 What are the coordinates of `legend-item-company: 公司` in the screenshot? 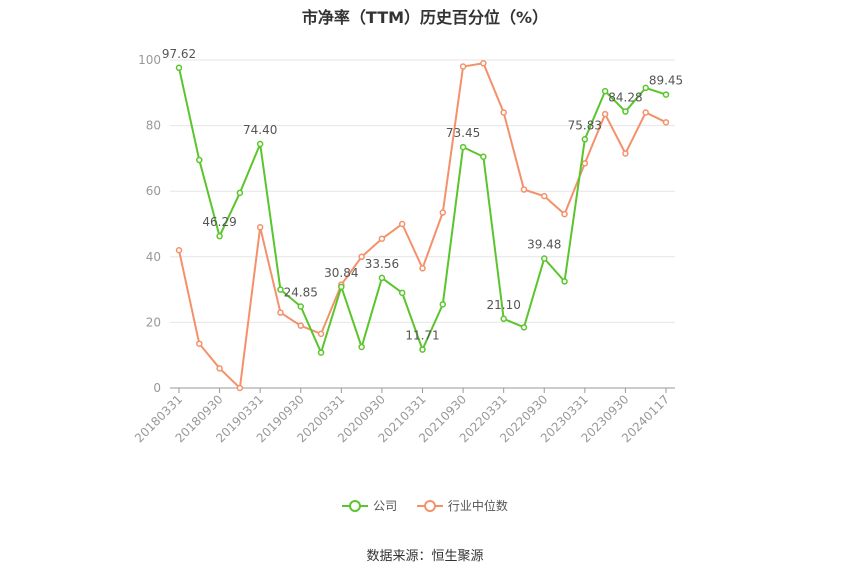 It's located at (369, 505).